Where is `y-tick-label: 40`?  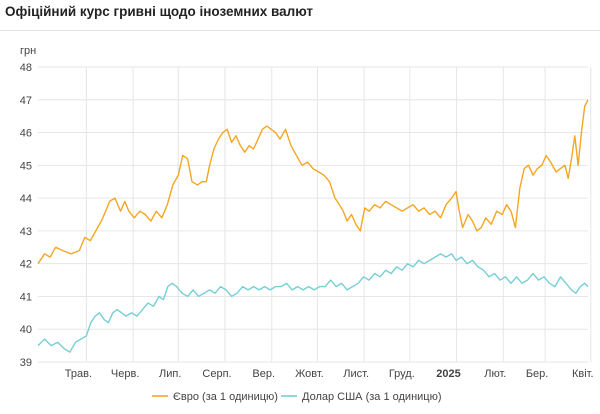
y-tick-label: 40 is located at coordinates (26, 330).